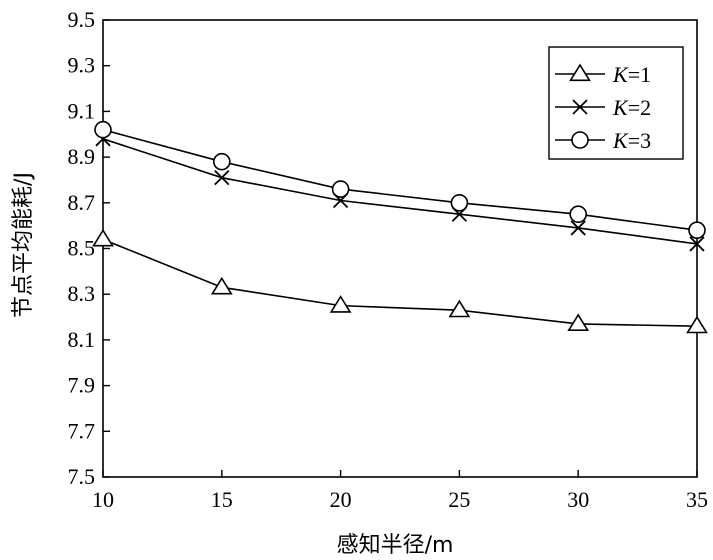 The height and width of the screenshot is (560, 713). Describe the element at coordinates (82, 156) in the screenshot. I see `y-tick-label: 8.9` at that location.